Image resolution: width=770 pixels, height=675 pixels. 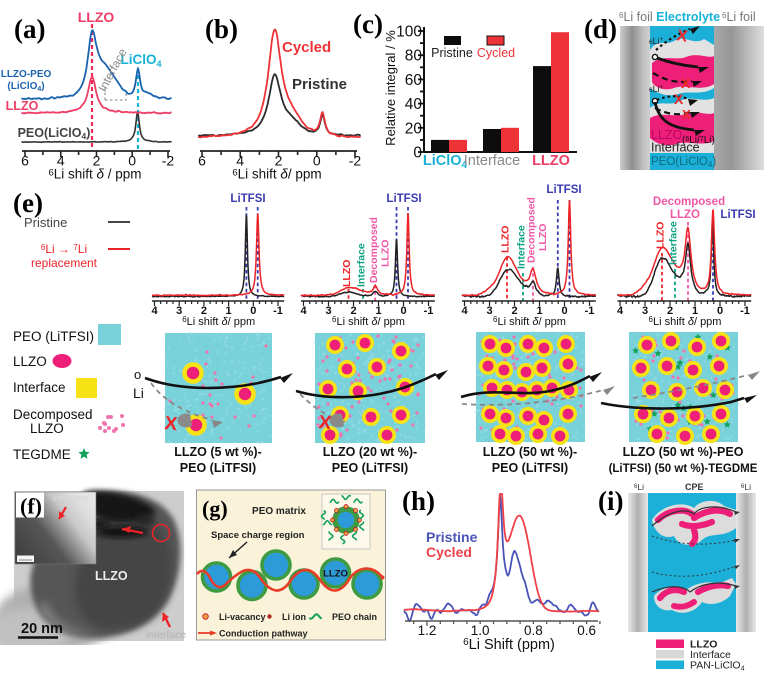 I want to click on svg-text: PAN-LiClO4, so click(x=717, y=666).